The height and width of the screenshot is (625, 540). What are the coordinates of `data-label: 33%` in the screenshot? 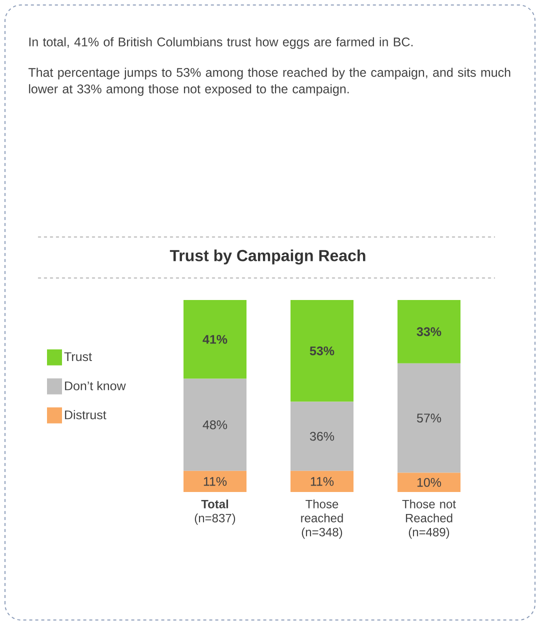 It's located at (429, 331).